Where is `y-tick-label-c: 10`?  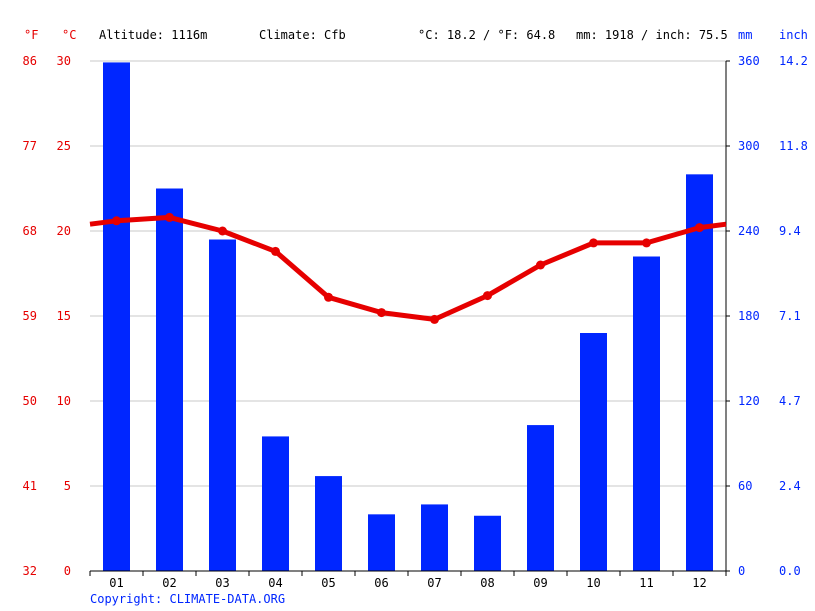 y-tick-label-c: 10 is located at coordinates (64, 401).